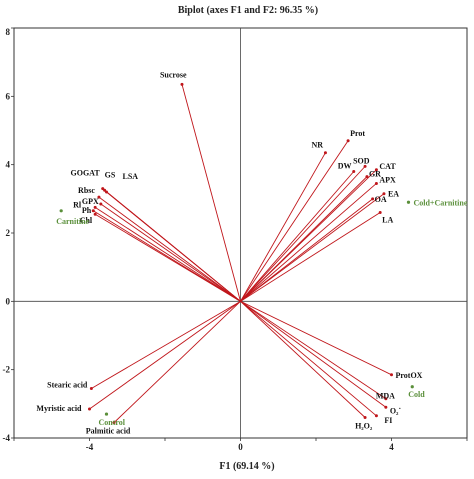 The height and width of the screenshot is (479, 474). I want to click on y-tick-label: -4, so click(7, 438).